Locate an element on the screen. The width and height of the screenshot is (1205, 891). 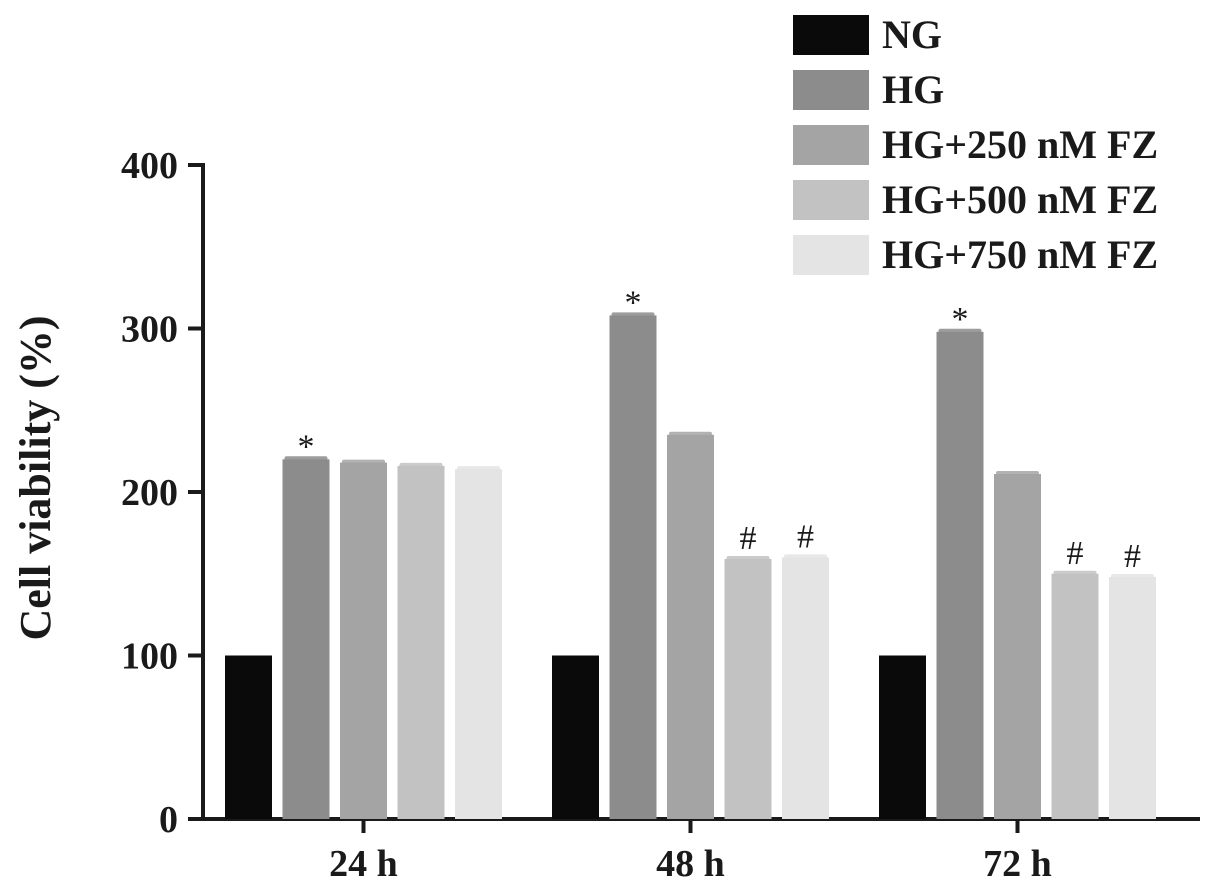
y-tick-label: 100 is located at coordinates (149, 657).